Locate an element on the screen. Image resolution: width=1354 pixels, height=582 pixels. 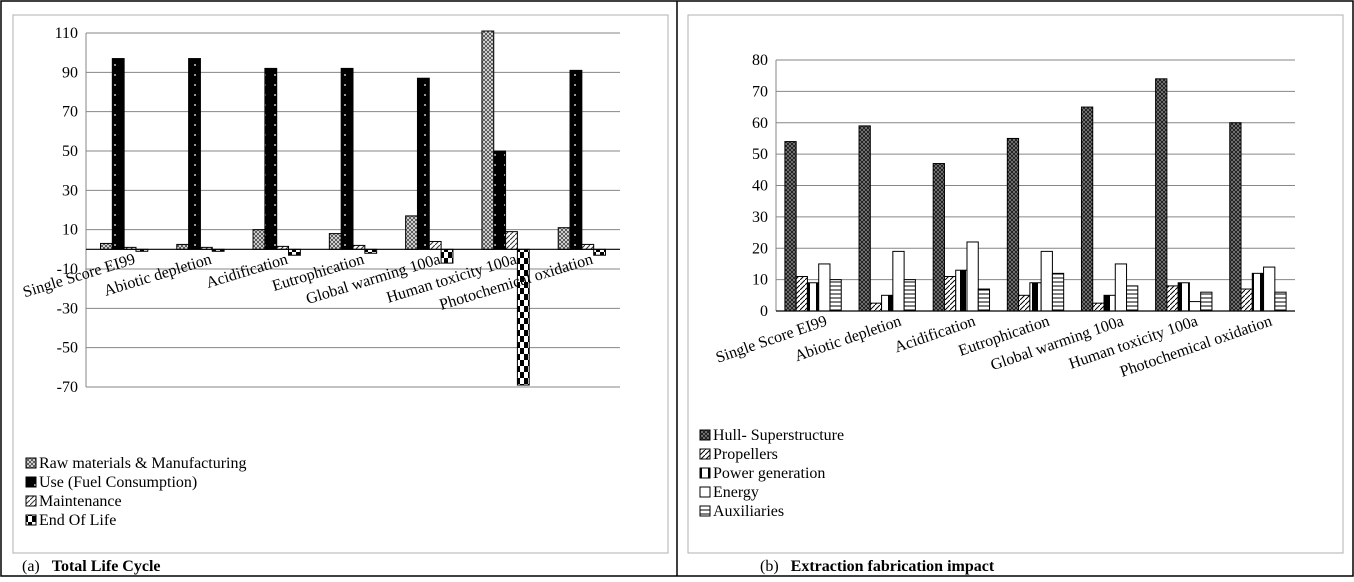
chart0-ytick-label: -10 is located at coordinates (67, 269).